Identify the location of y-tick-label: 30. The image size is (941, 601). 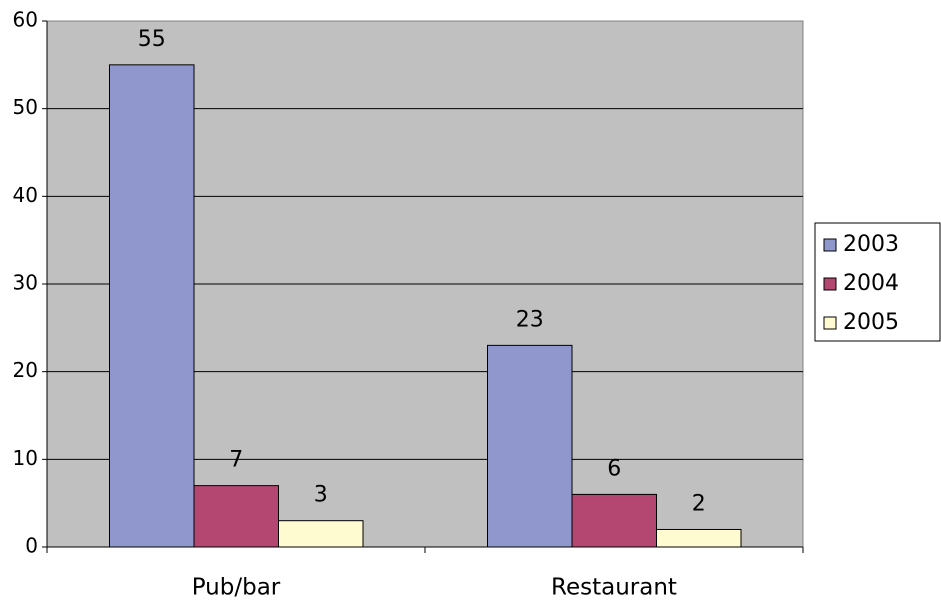
(25, 283).